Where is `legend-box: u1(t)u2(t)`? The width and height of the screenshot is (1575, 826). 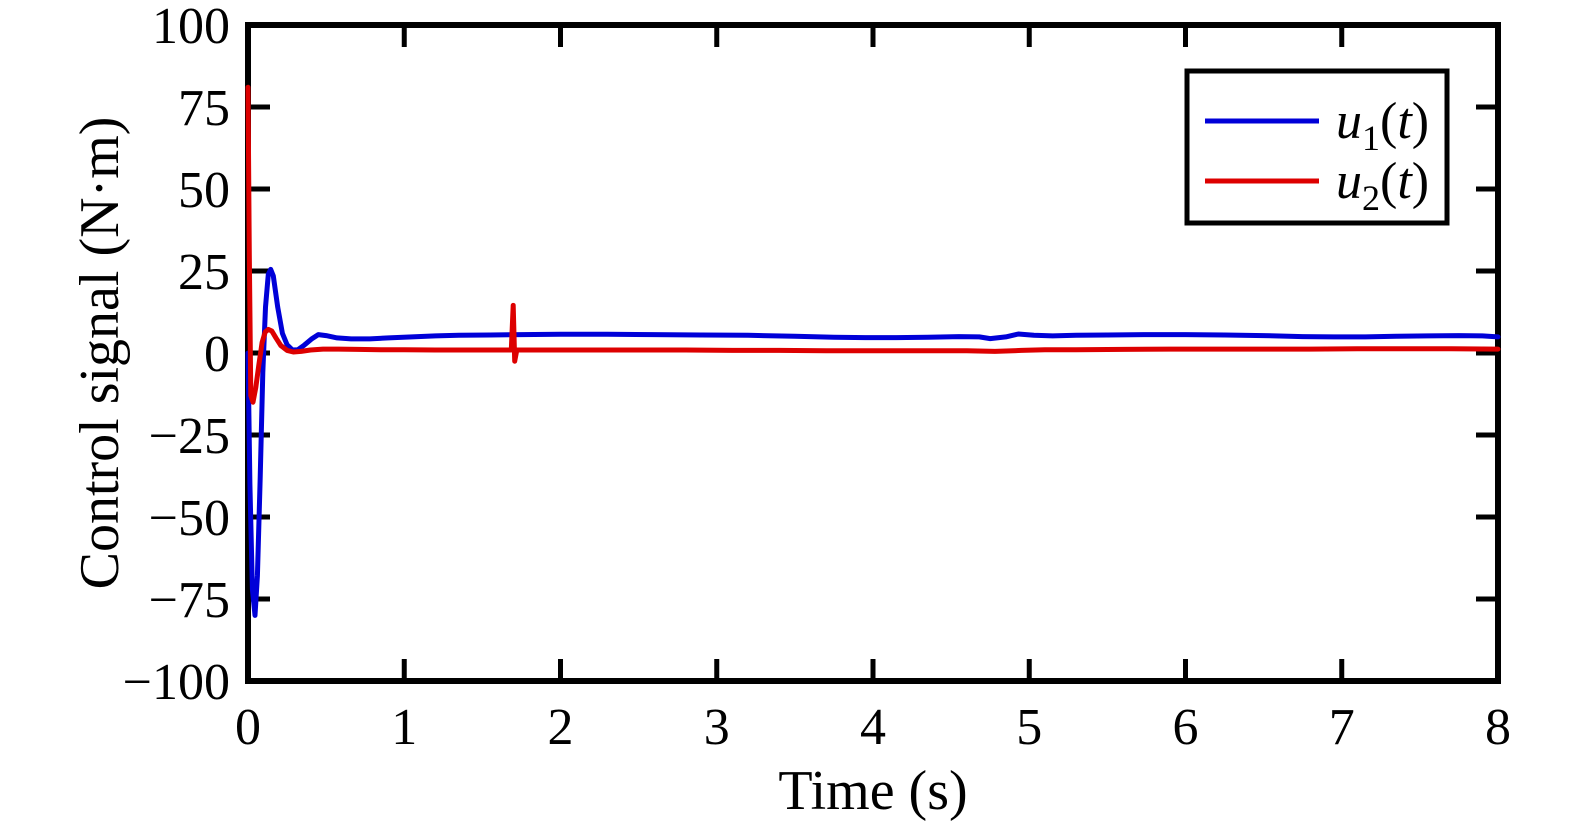
legend-box: u1(t)u2(t) is located at coordinates (1317, 147).